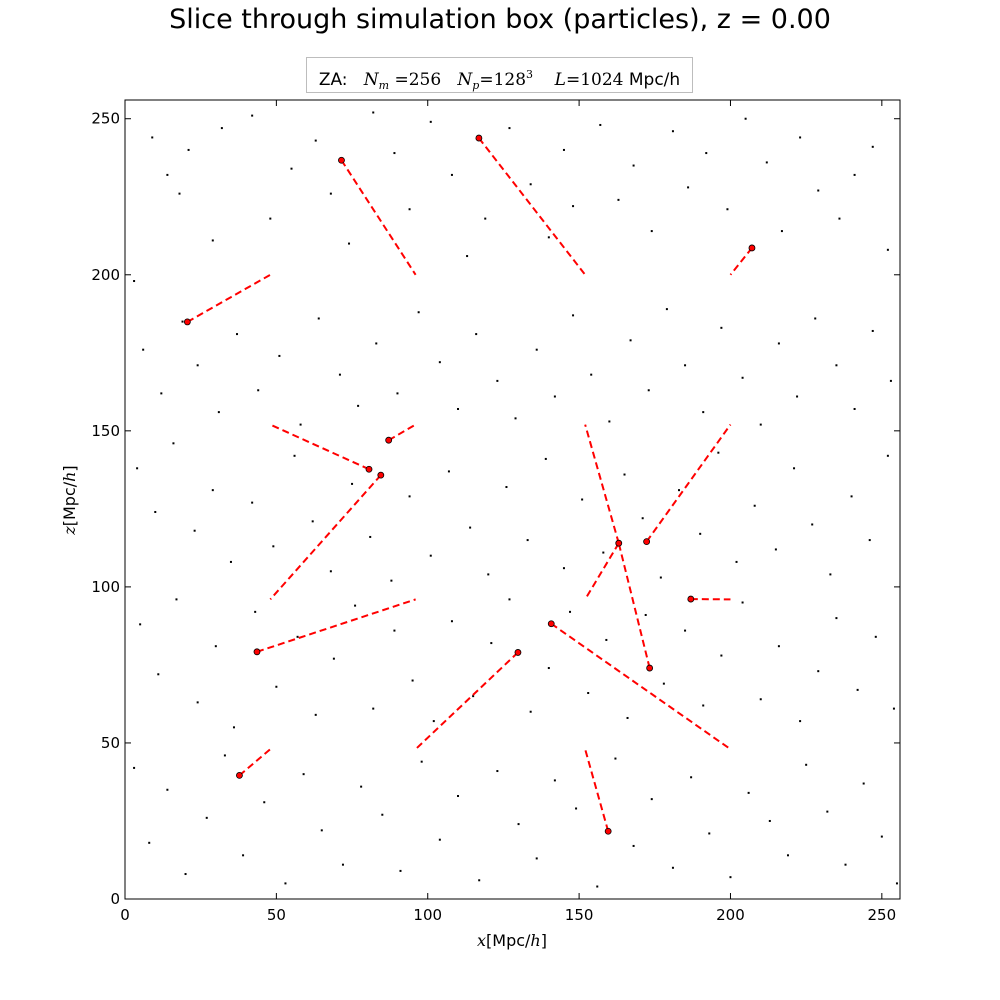  I want to click on x-tick-label: 250, so click(882, 915).